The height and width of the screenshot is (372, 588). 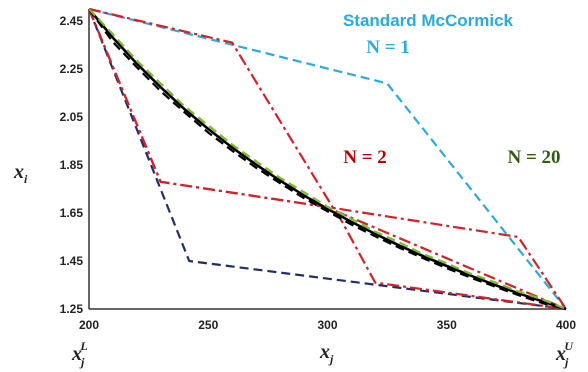 I want to click on y-tick-label: 2.05, so click(x=72, y=117).